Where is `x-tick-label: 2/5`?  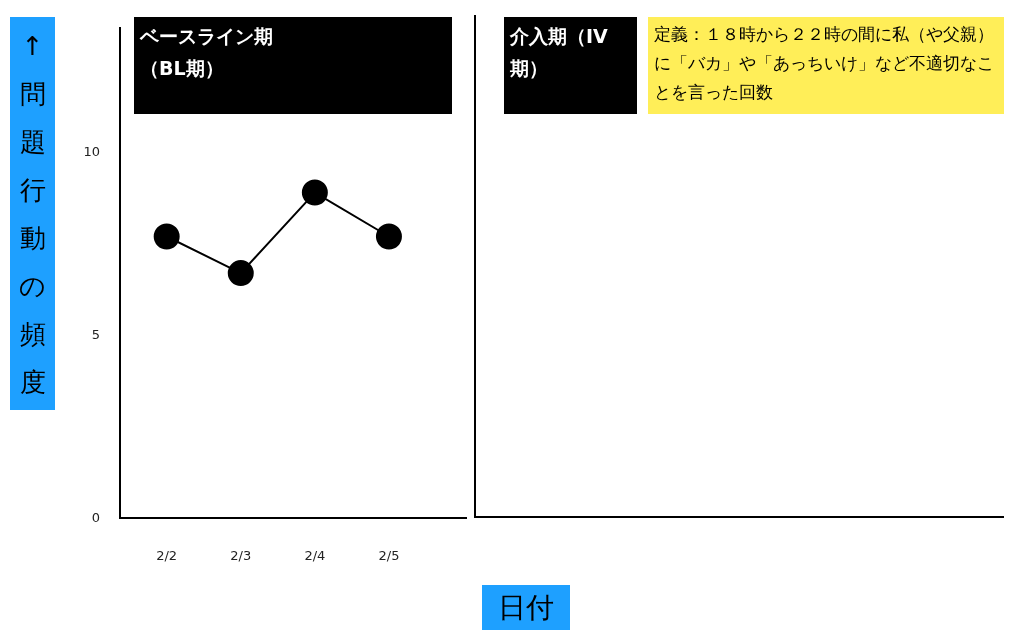 x-tick-label: 2/5 is located at coordinates (389, 555).